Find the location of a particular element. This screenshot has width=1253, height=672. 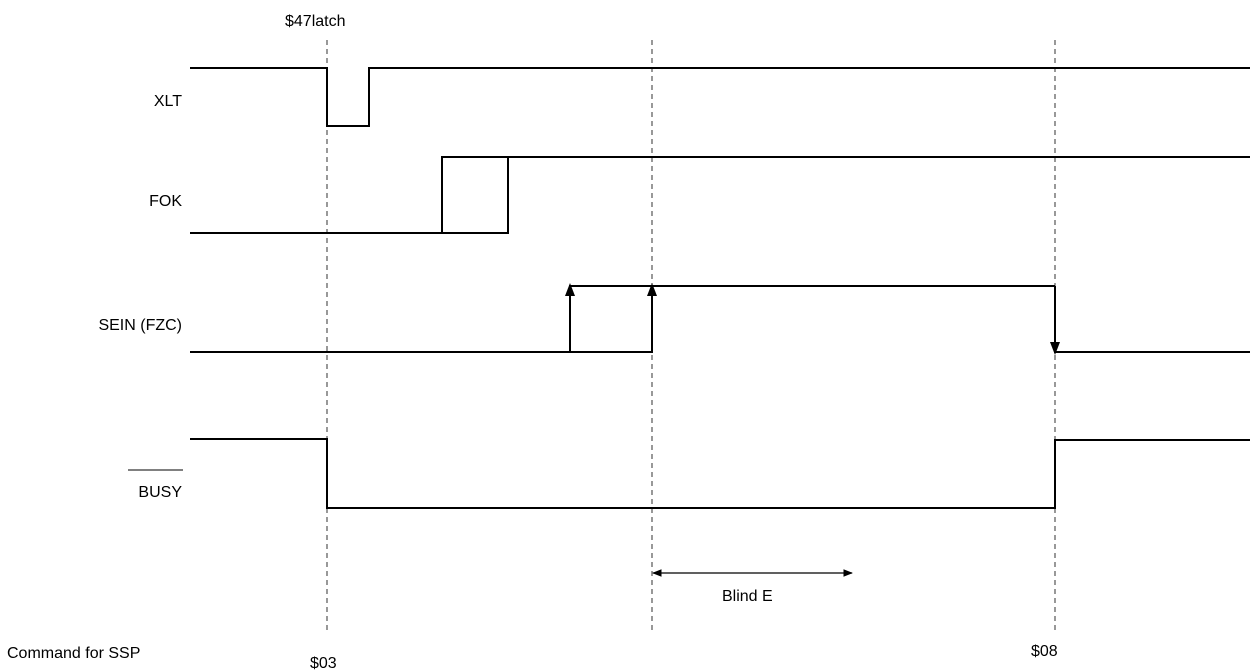

signal-label-sein: SEIN (FZC) is located at coordinates (140, 325).